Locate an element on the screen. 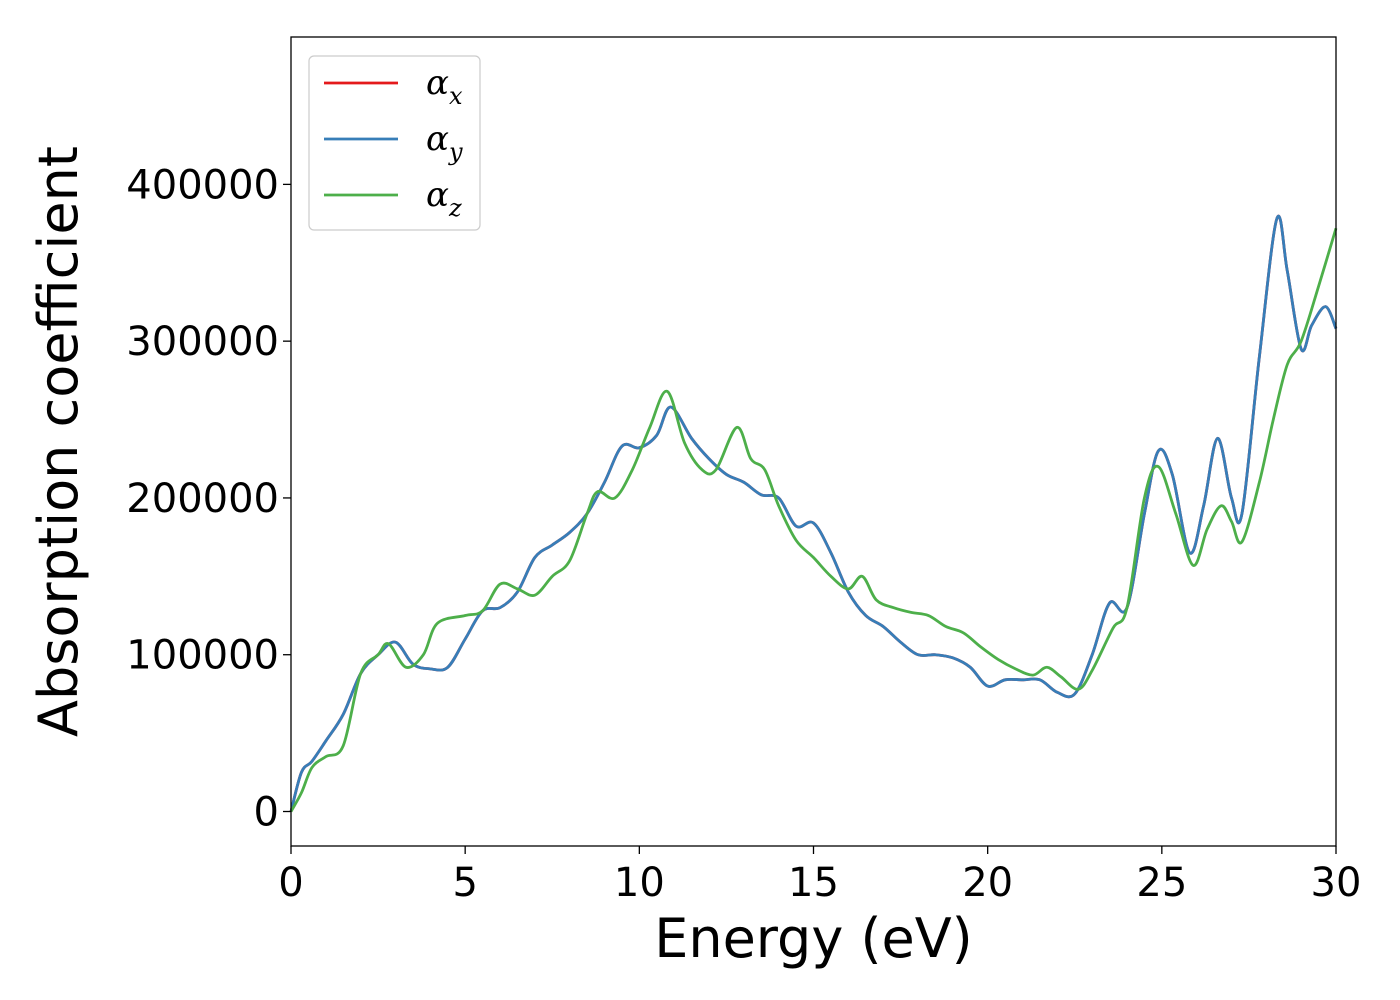 The height and width of the screenshot is (1000, 1400). y-axis-label: Absorption coefficient is located at coordinates (58, 441).